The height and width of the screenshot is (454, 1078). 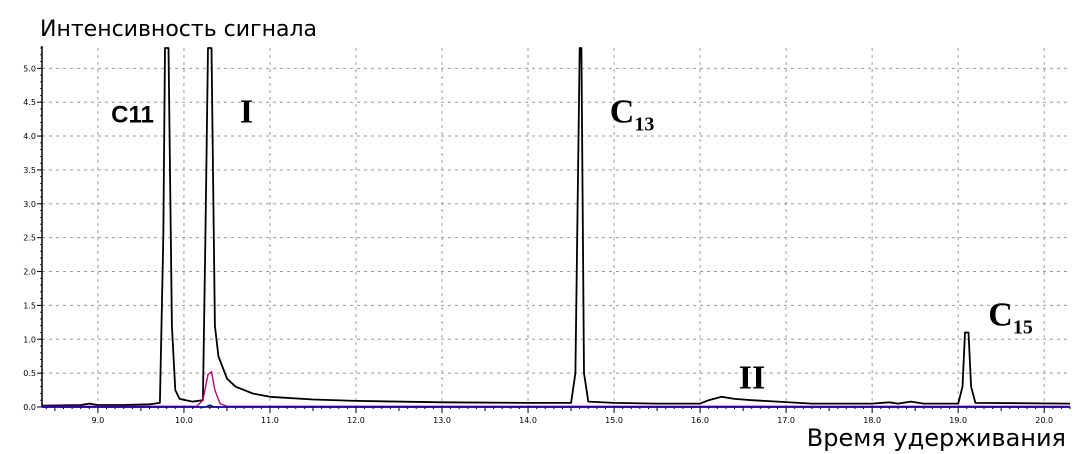 What do you see at coordinates (1044, 420) in the screenshot?
I see `x-tick-label: 20.0` at bounding box center [1044, 420].